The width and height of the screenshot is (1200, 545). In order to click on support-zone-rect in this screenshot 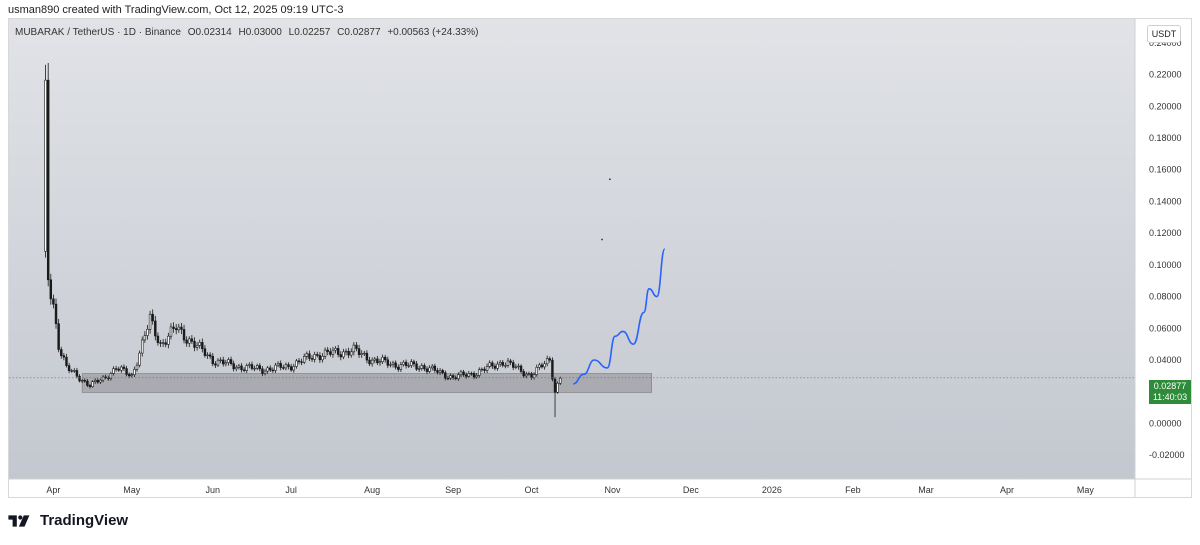, I will do `click(366, 383)`.